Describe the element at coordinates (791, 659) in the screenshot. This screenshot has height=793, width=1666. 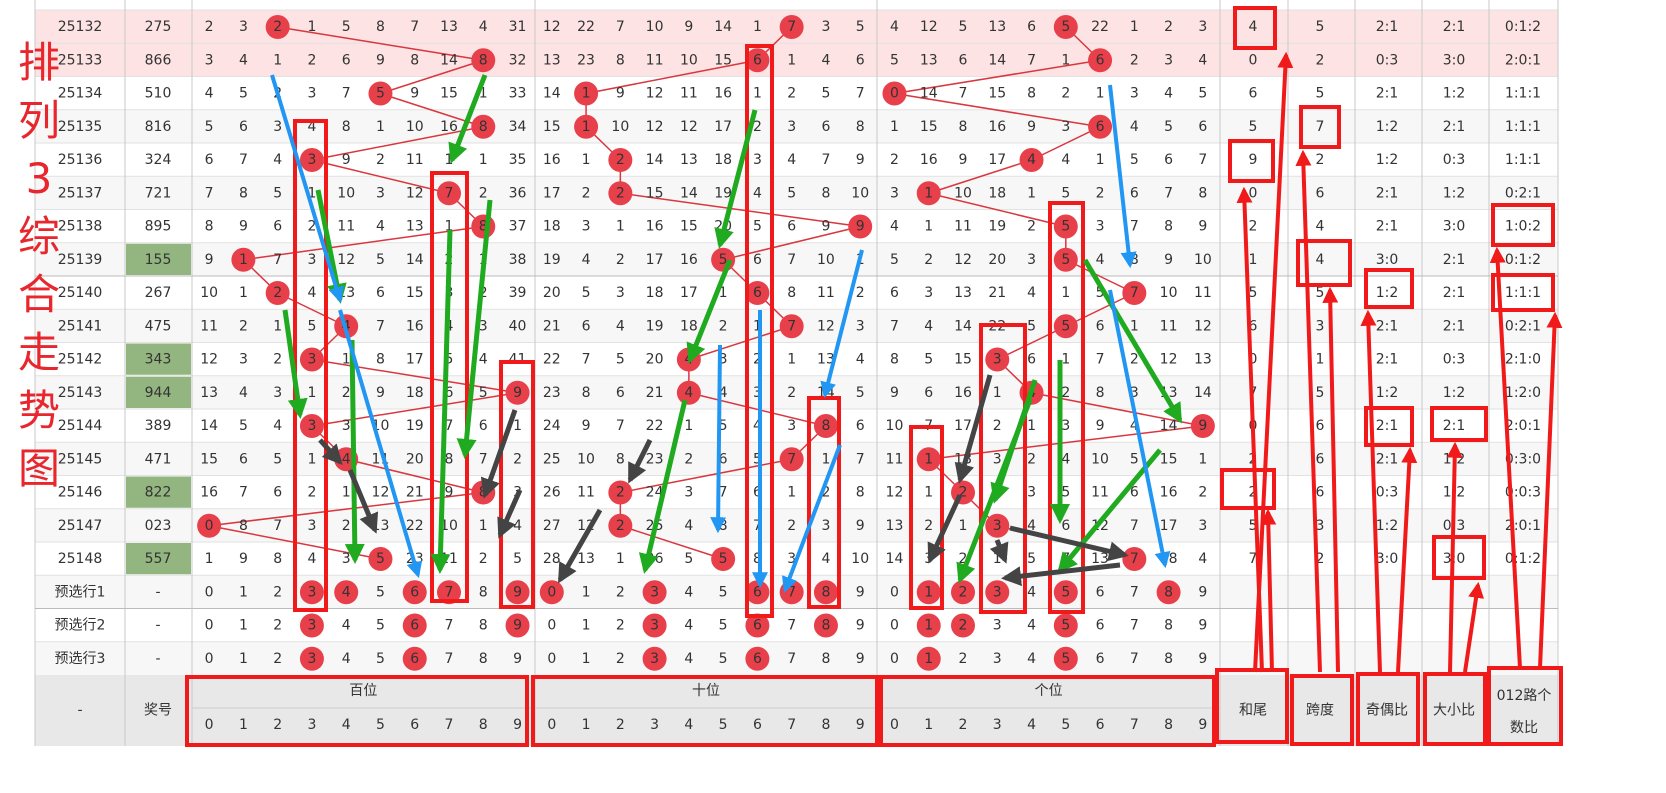
I see `select-digit: 7` at that location.